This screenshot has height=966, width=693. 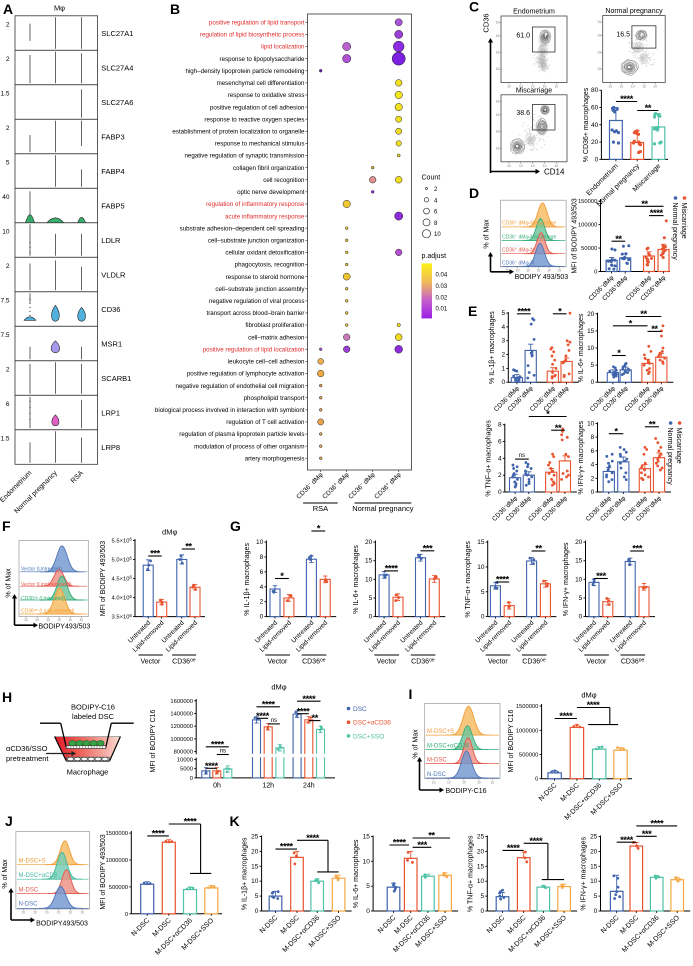 I want to click on svg-text: BODIPY-C16, so click(x=466, y=791).